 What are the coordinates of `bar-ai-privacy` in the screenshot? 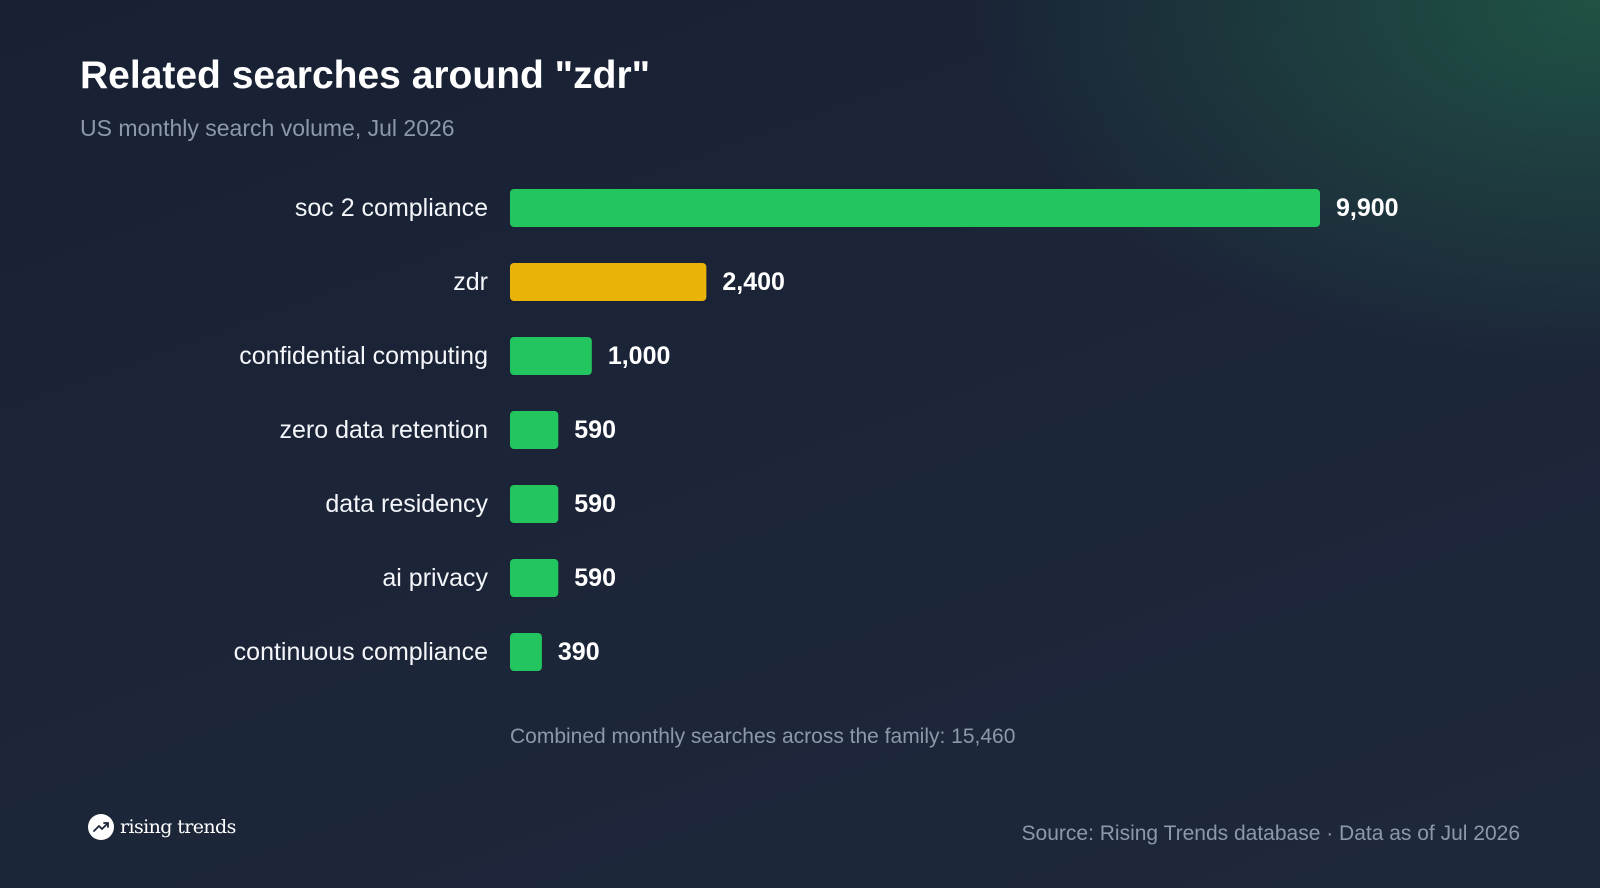 It's located at (534, 578).